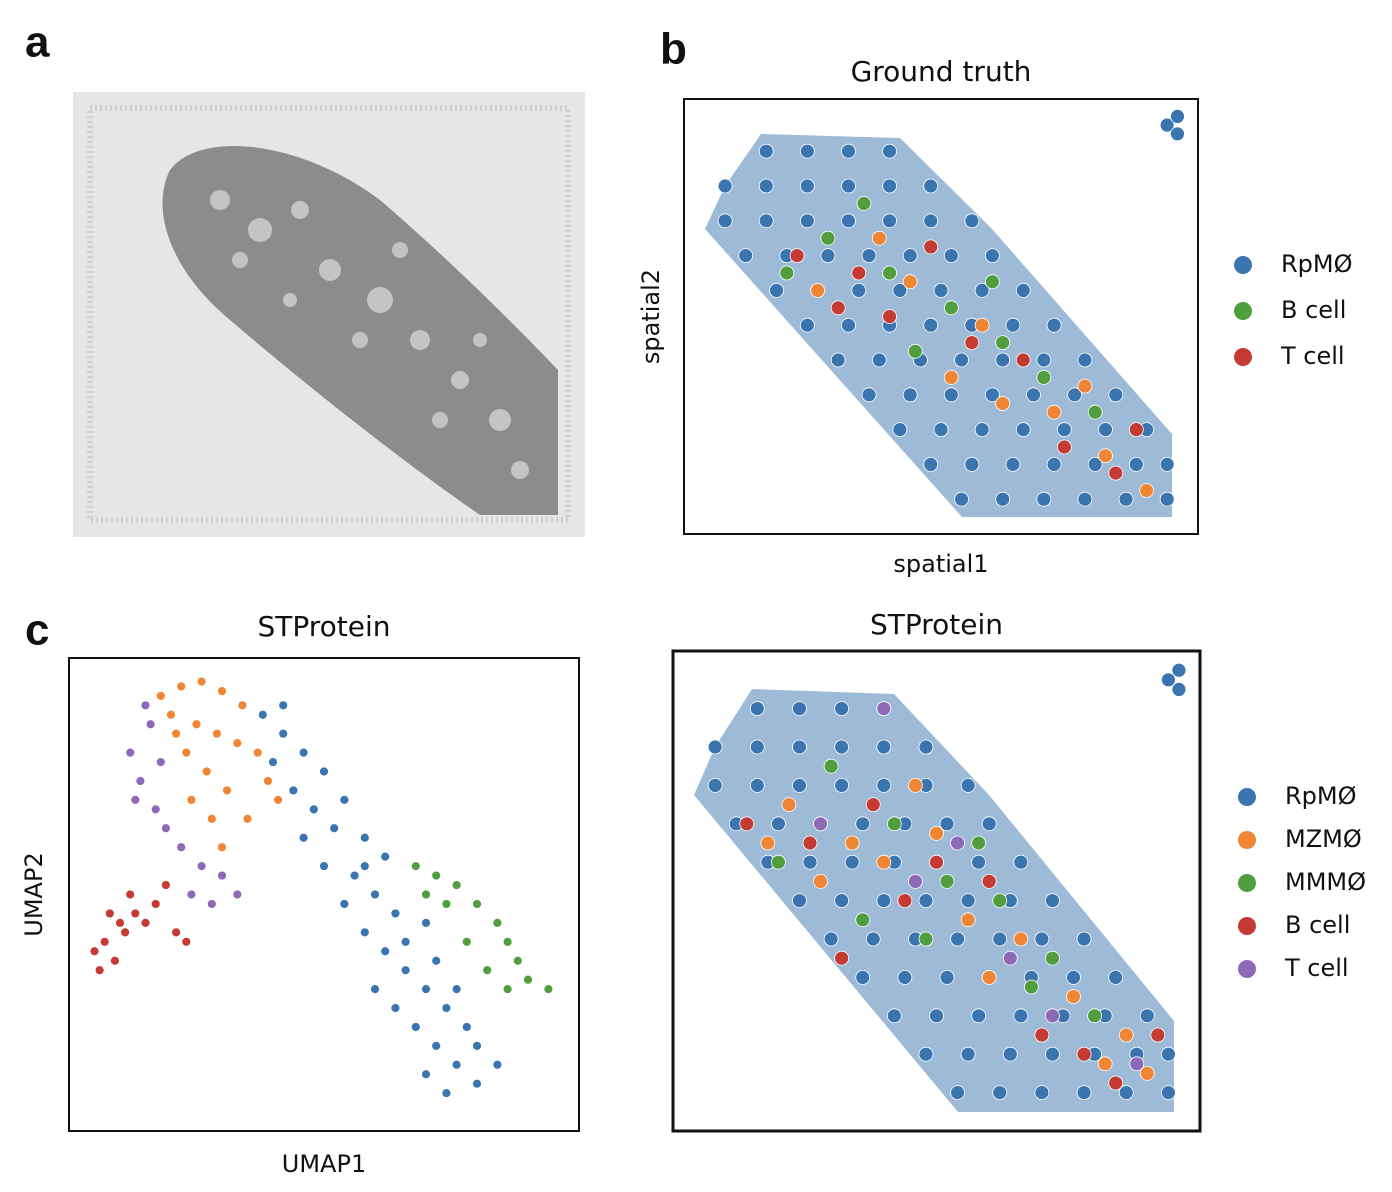 Image resolution: width=1392 pixels, height=1192 pixels. What do you see at coordinates (651, 316) in the screenshot?
I see `y-axis-label: spatial2` at bounding box center [651, 316].